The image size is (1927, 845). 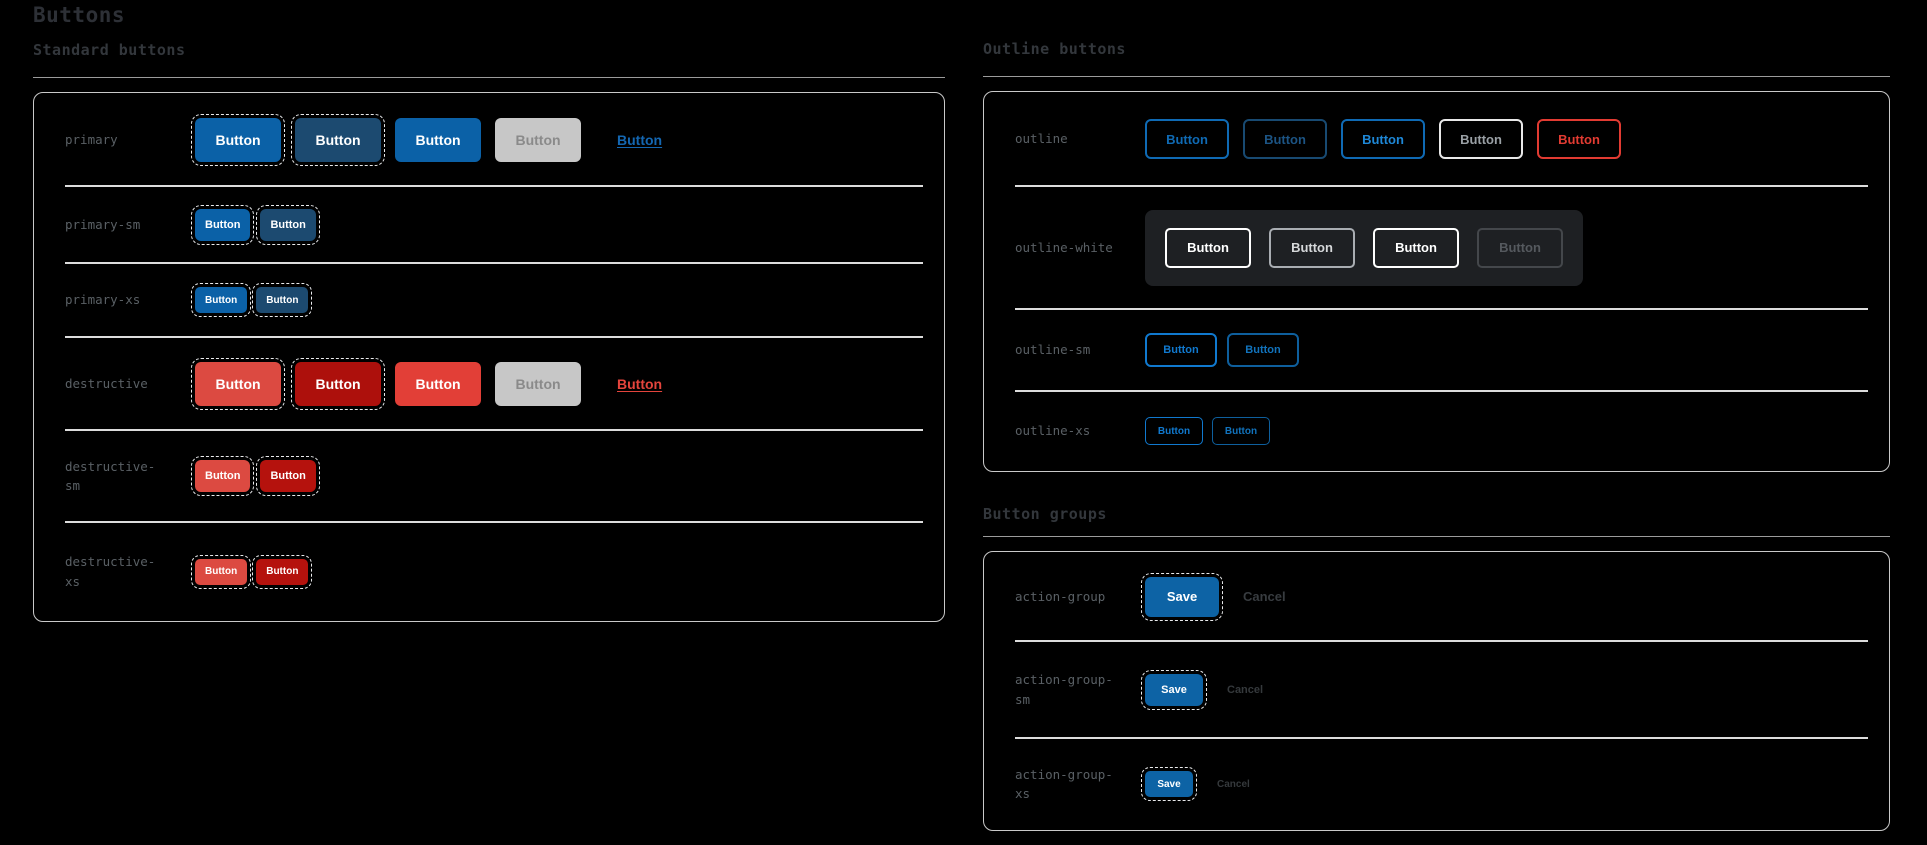 I want to click on primary-xs-button-row: Button Button, so click(x=251, y=300).